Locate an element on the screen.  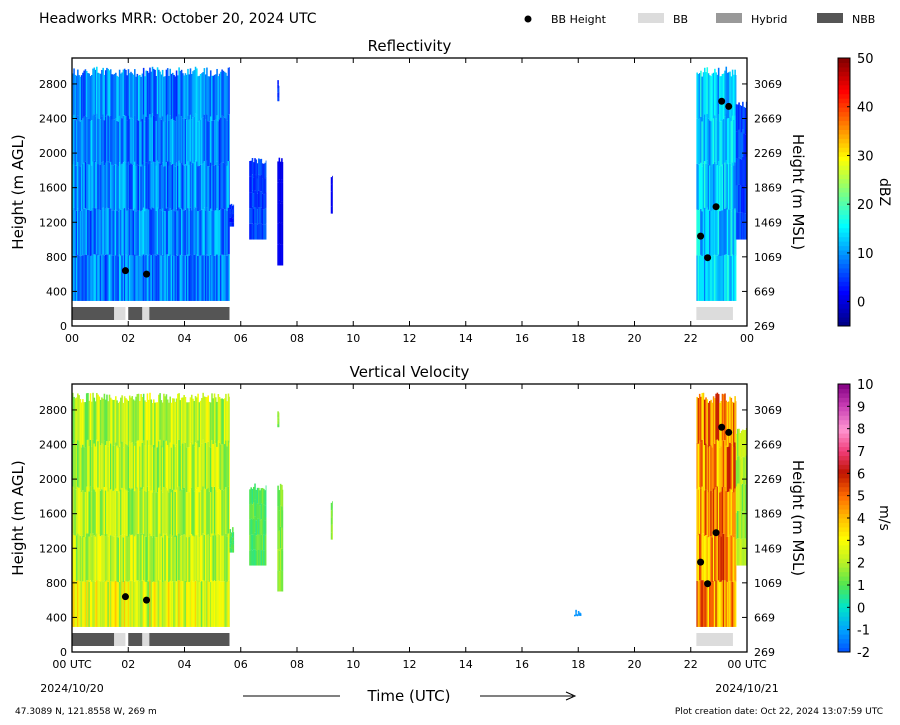
y2-tick-label: 269 is located at coordinates (764, 326).